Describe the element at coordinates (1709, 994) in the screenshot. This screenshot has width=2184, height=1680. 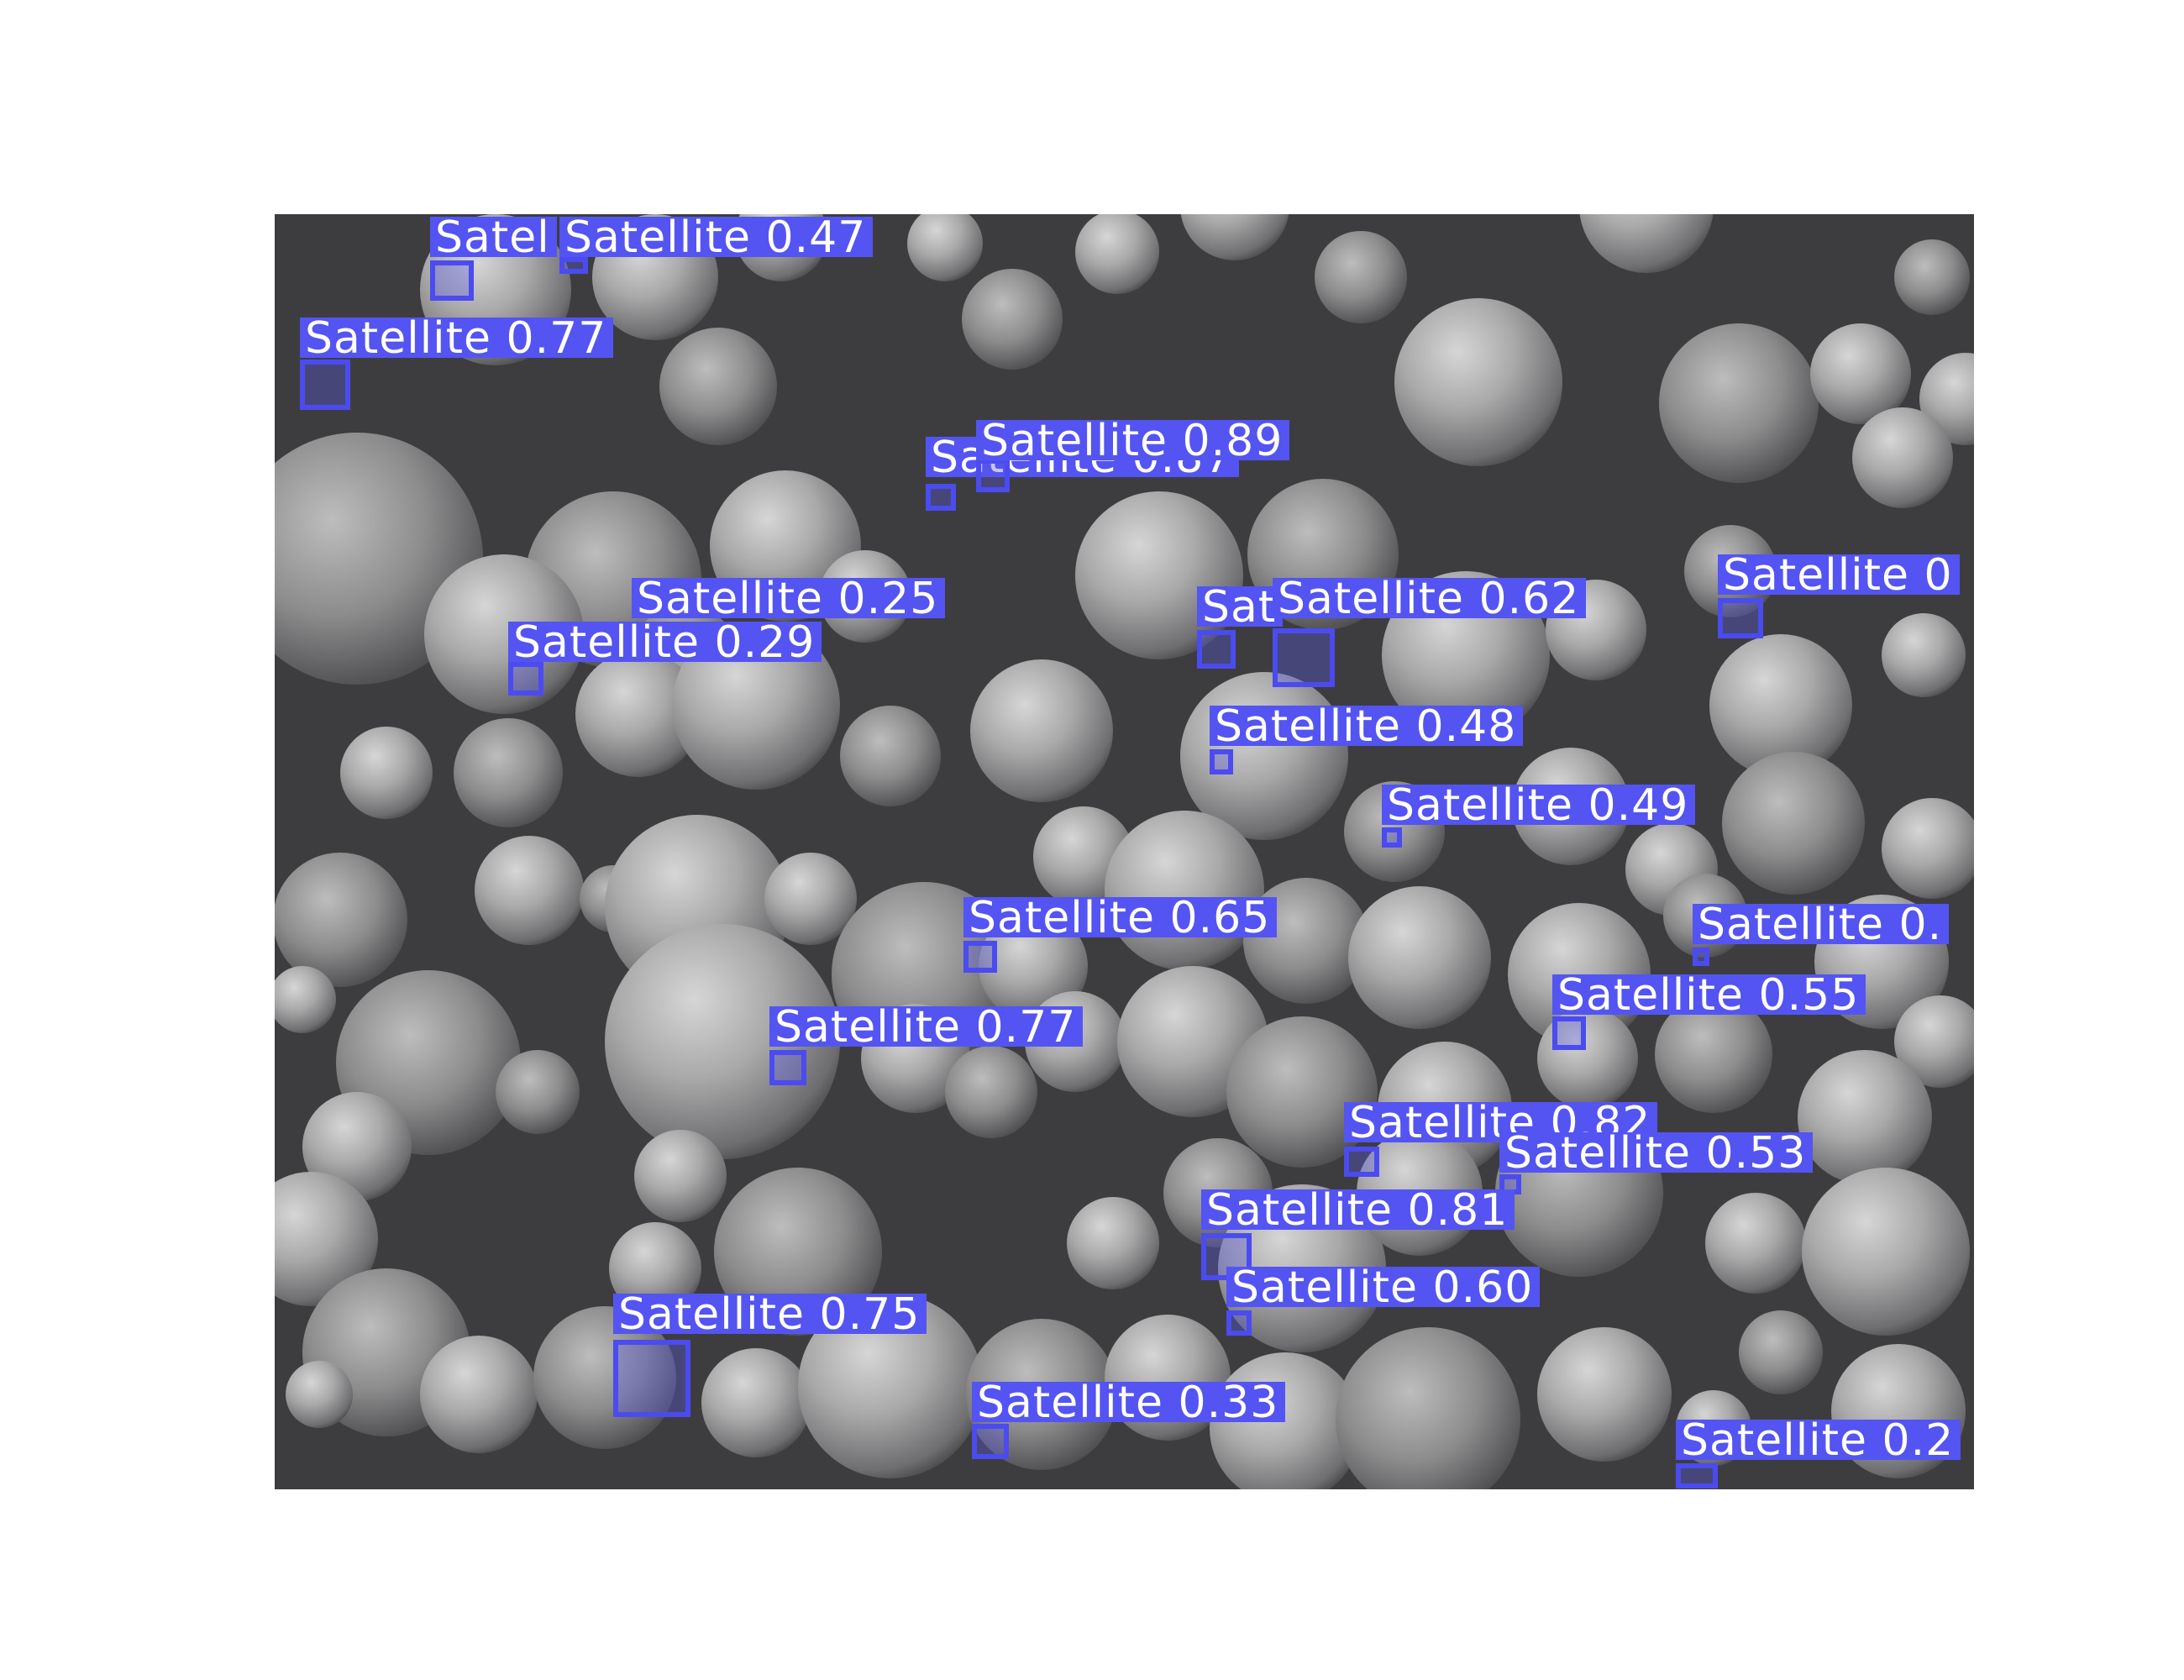
I see `detection-label: Satellite 0.55` at that location.